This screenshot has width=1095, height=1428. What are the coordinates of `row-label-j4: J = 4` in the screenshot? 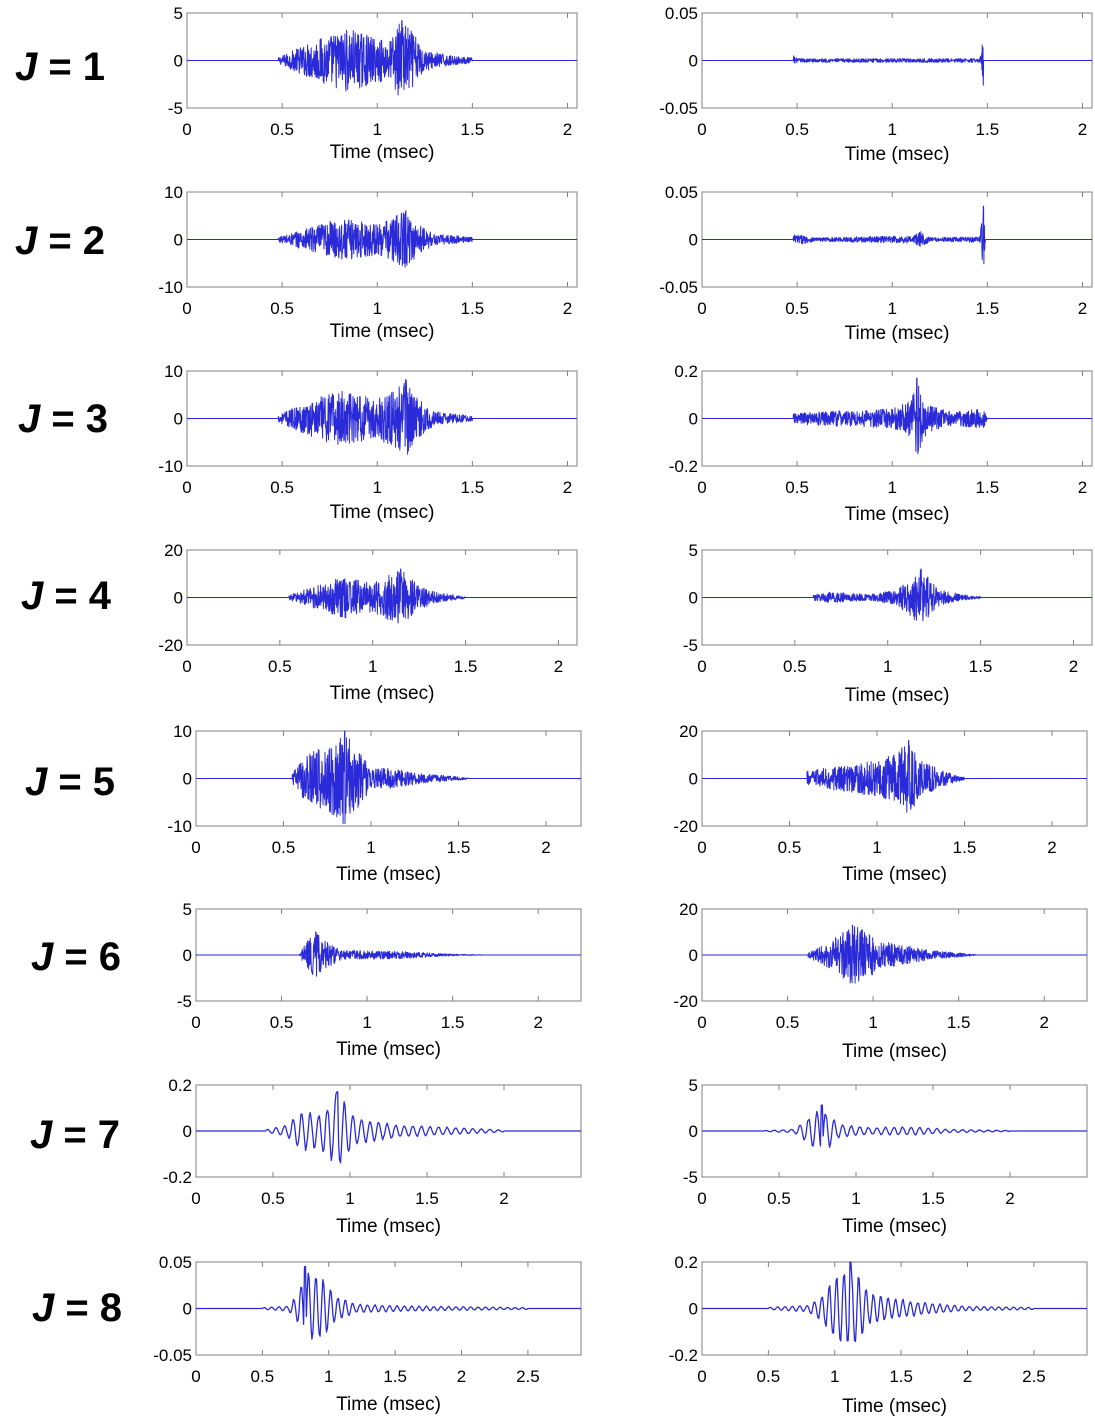 It's located at (66, 596).